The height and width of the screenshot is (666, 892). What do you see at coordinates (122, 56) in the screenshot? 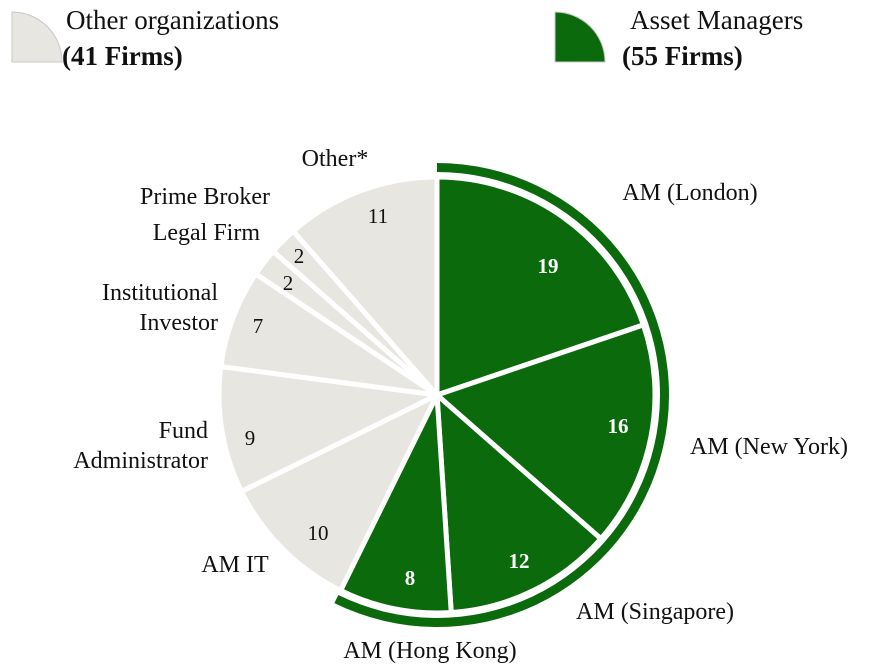
I see `legend-count: (41 Firms)` at bounding box center [122, 56].